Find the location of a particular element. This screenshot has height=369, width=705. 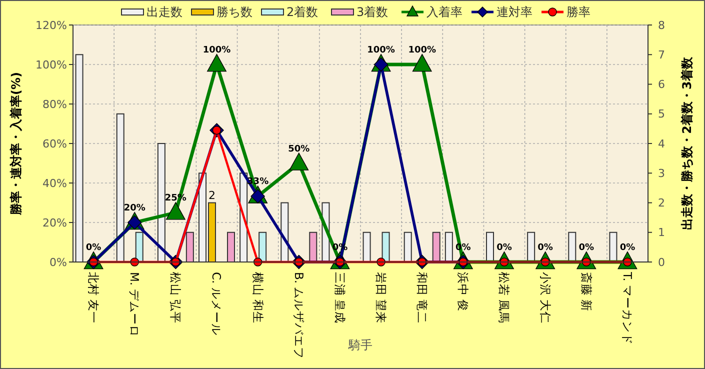

x-tick-label: B. ムルザバエフ is located at coordinates (299, 316).